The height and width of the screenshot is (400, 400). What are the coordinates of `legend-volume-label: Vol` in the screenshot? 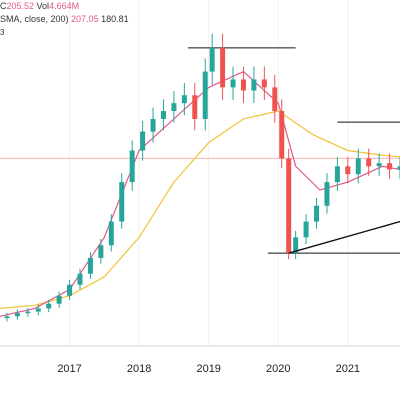 It's located at (43, 6).